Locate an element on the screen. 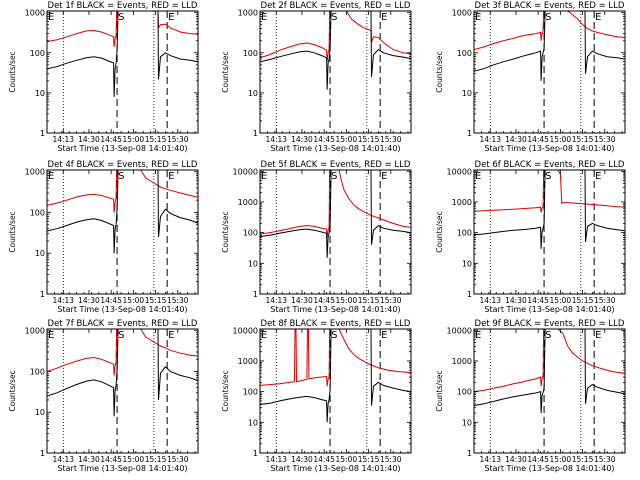  chart-title: Det 6f BLACK = Events, RED = LLD is located at coordinates (550, 165).